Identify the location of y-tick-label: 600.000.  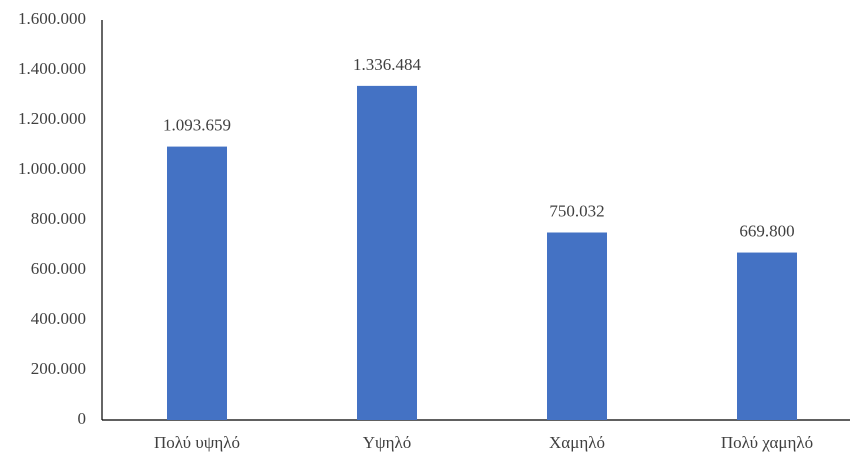
(58, 268).